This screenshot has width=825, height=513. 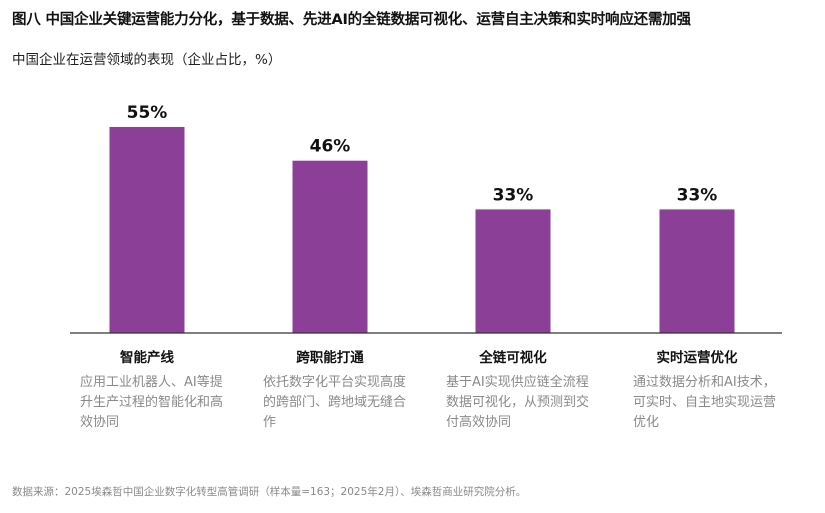 I want to click on bar-full-chain-visibility, so click(x=513, y=271).